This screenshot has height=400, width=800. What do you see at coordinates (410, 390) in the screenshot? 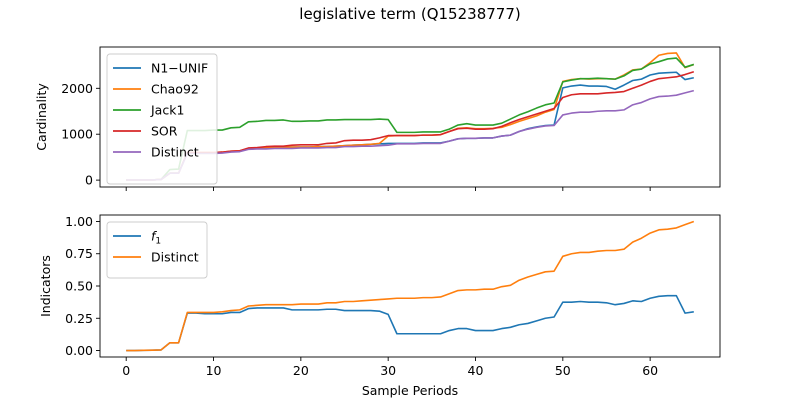
I see `x-axis-label: Sample Periods` at bounding box center [410, 390].